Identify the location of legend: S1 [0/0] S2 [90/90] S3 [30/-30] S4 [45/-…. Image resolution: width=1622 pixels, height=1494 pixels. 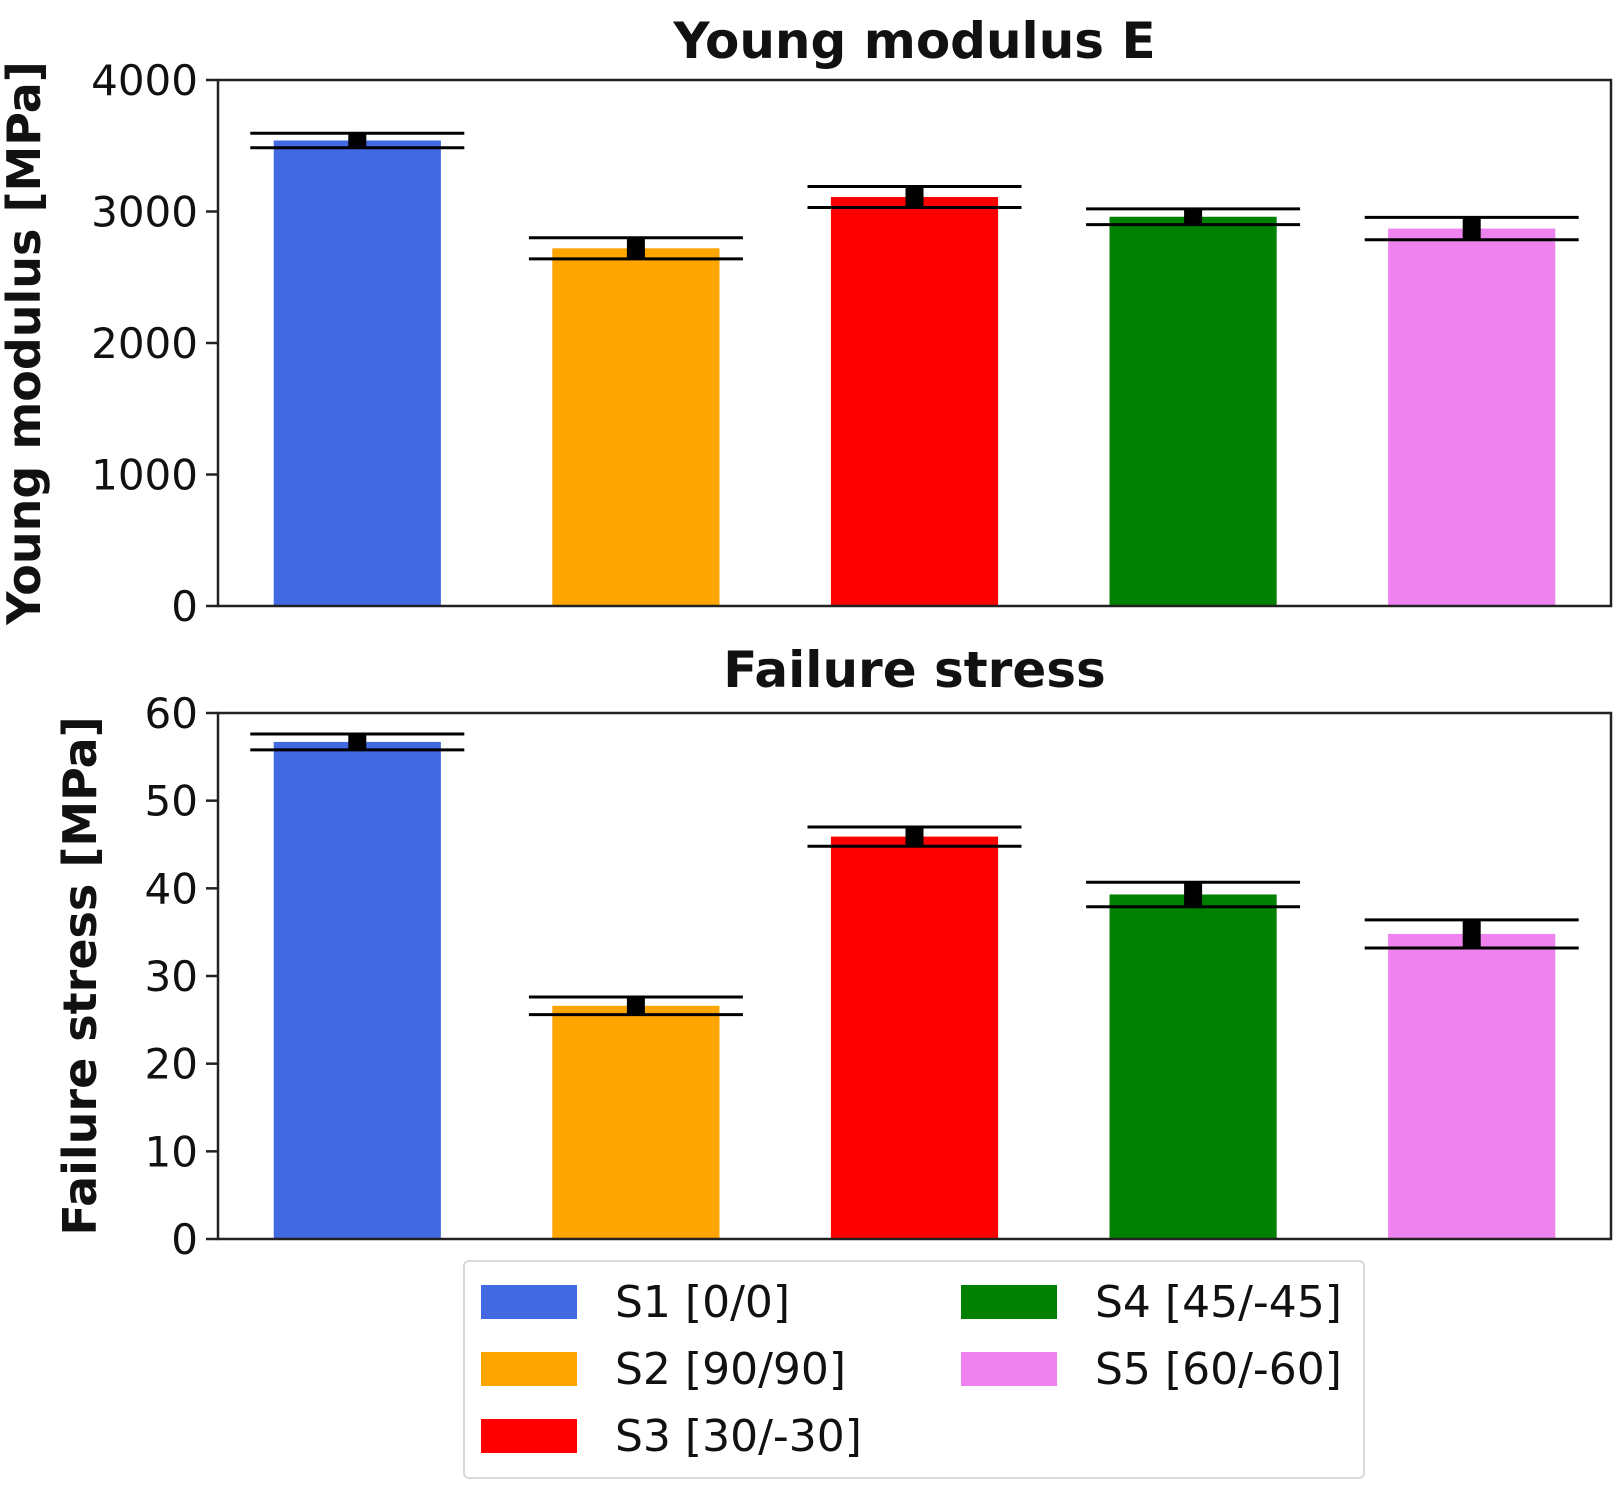
(914, 1369).